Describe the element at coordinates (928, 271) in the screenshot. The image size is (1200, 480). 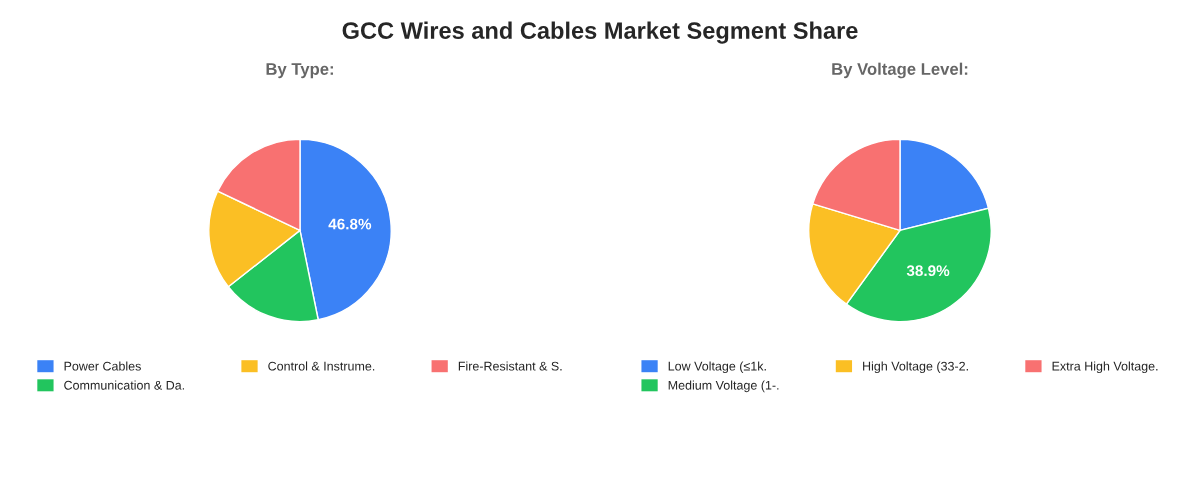
I see `data-label: 38.9%` at that location.